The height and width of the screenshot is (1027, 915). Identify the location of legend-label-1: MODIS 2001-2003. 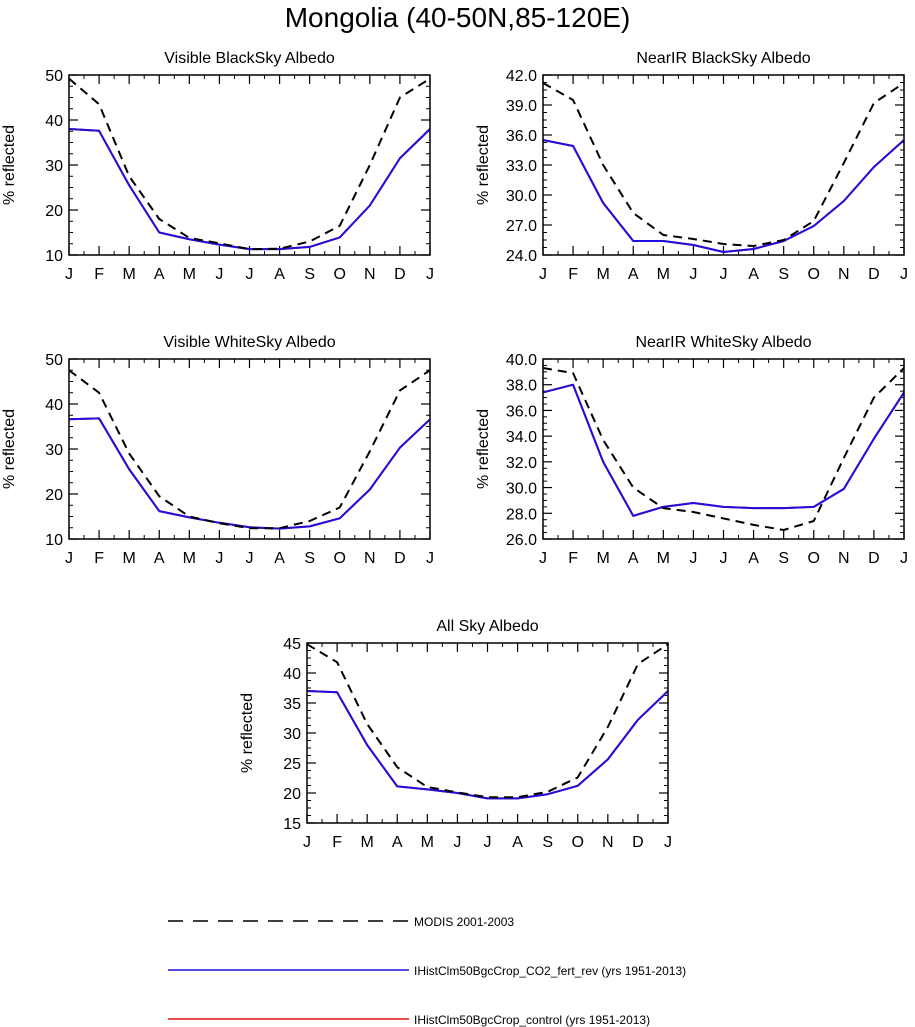
(464, 922).